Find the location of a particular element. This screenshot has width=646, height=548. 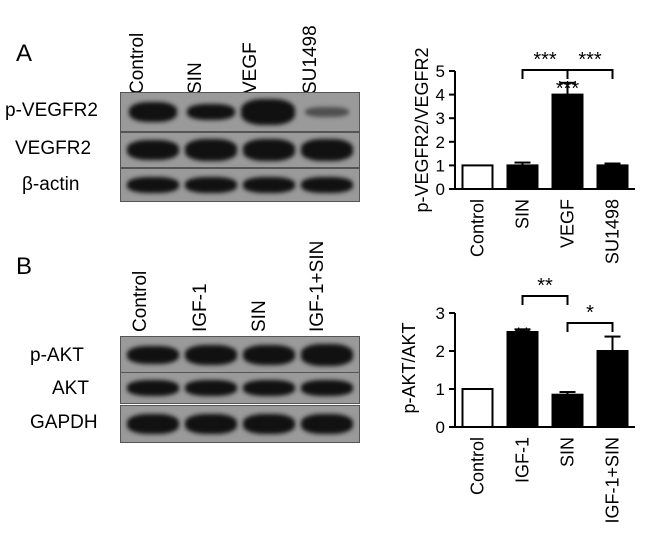

panel-a-row-label-1: VEGFR2 is located at coordinates (53, 148).